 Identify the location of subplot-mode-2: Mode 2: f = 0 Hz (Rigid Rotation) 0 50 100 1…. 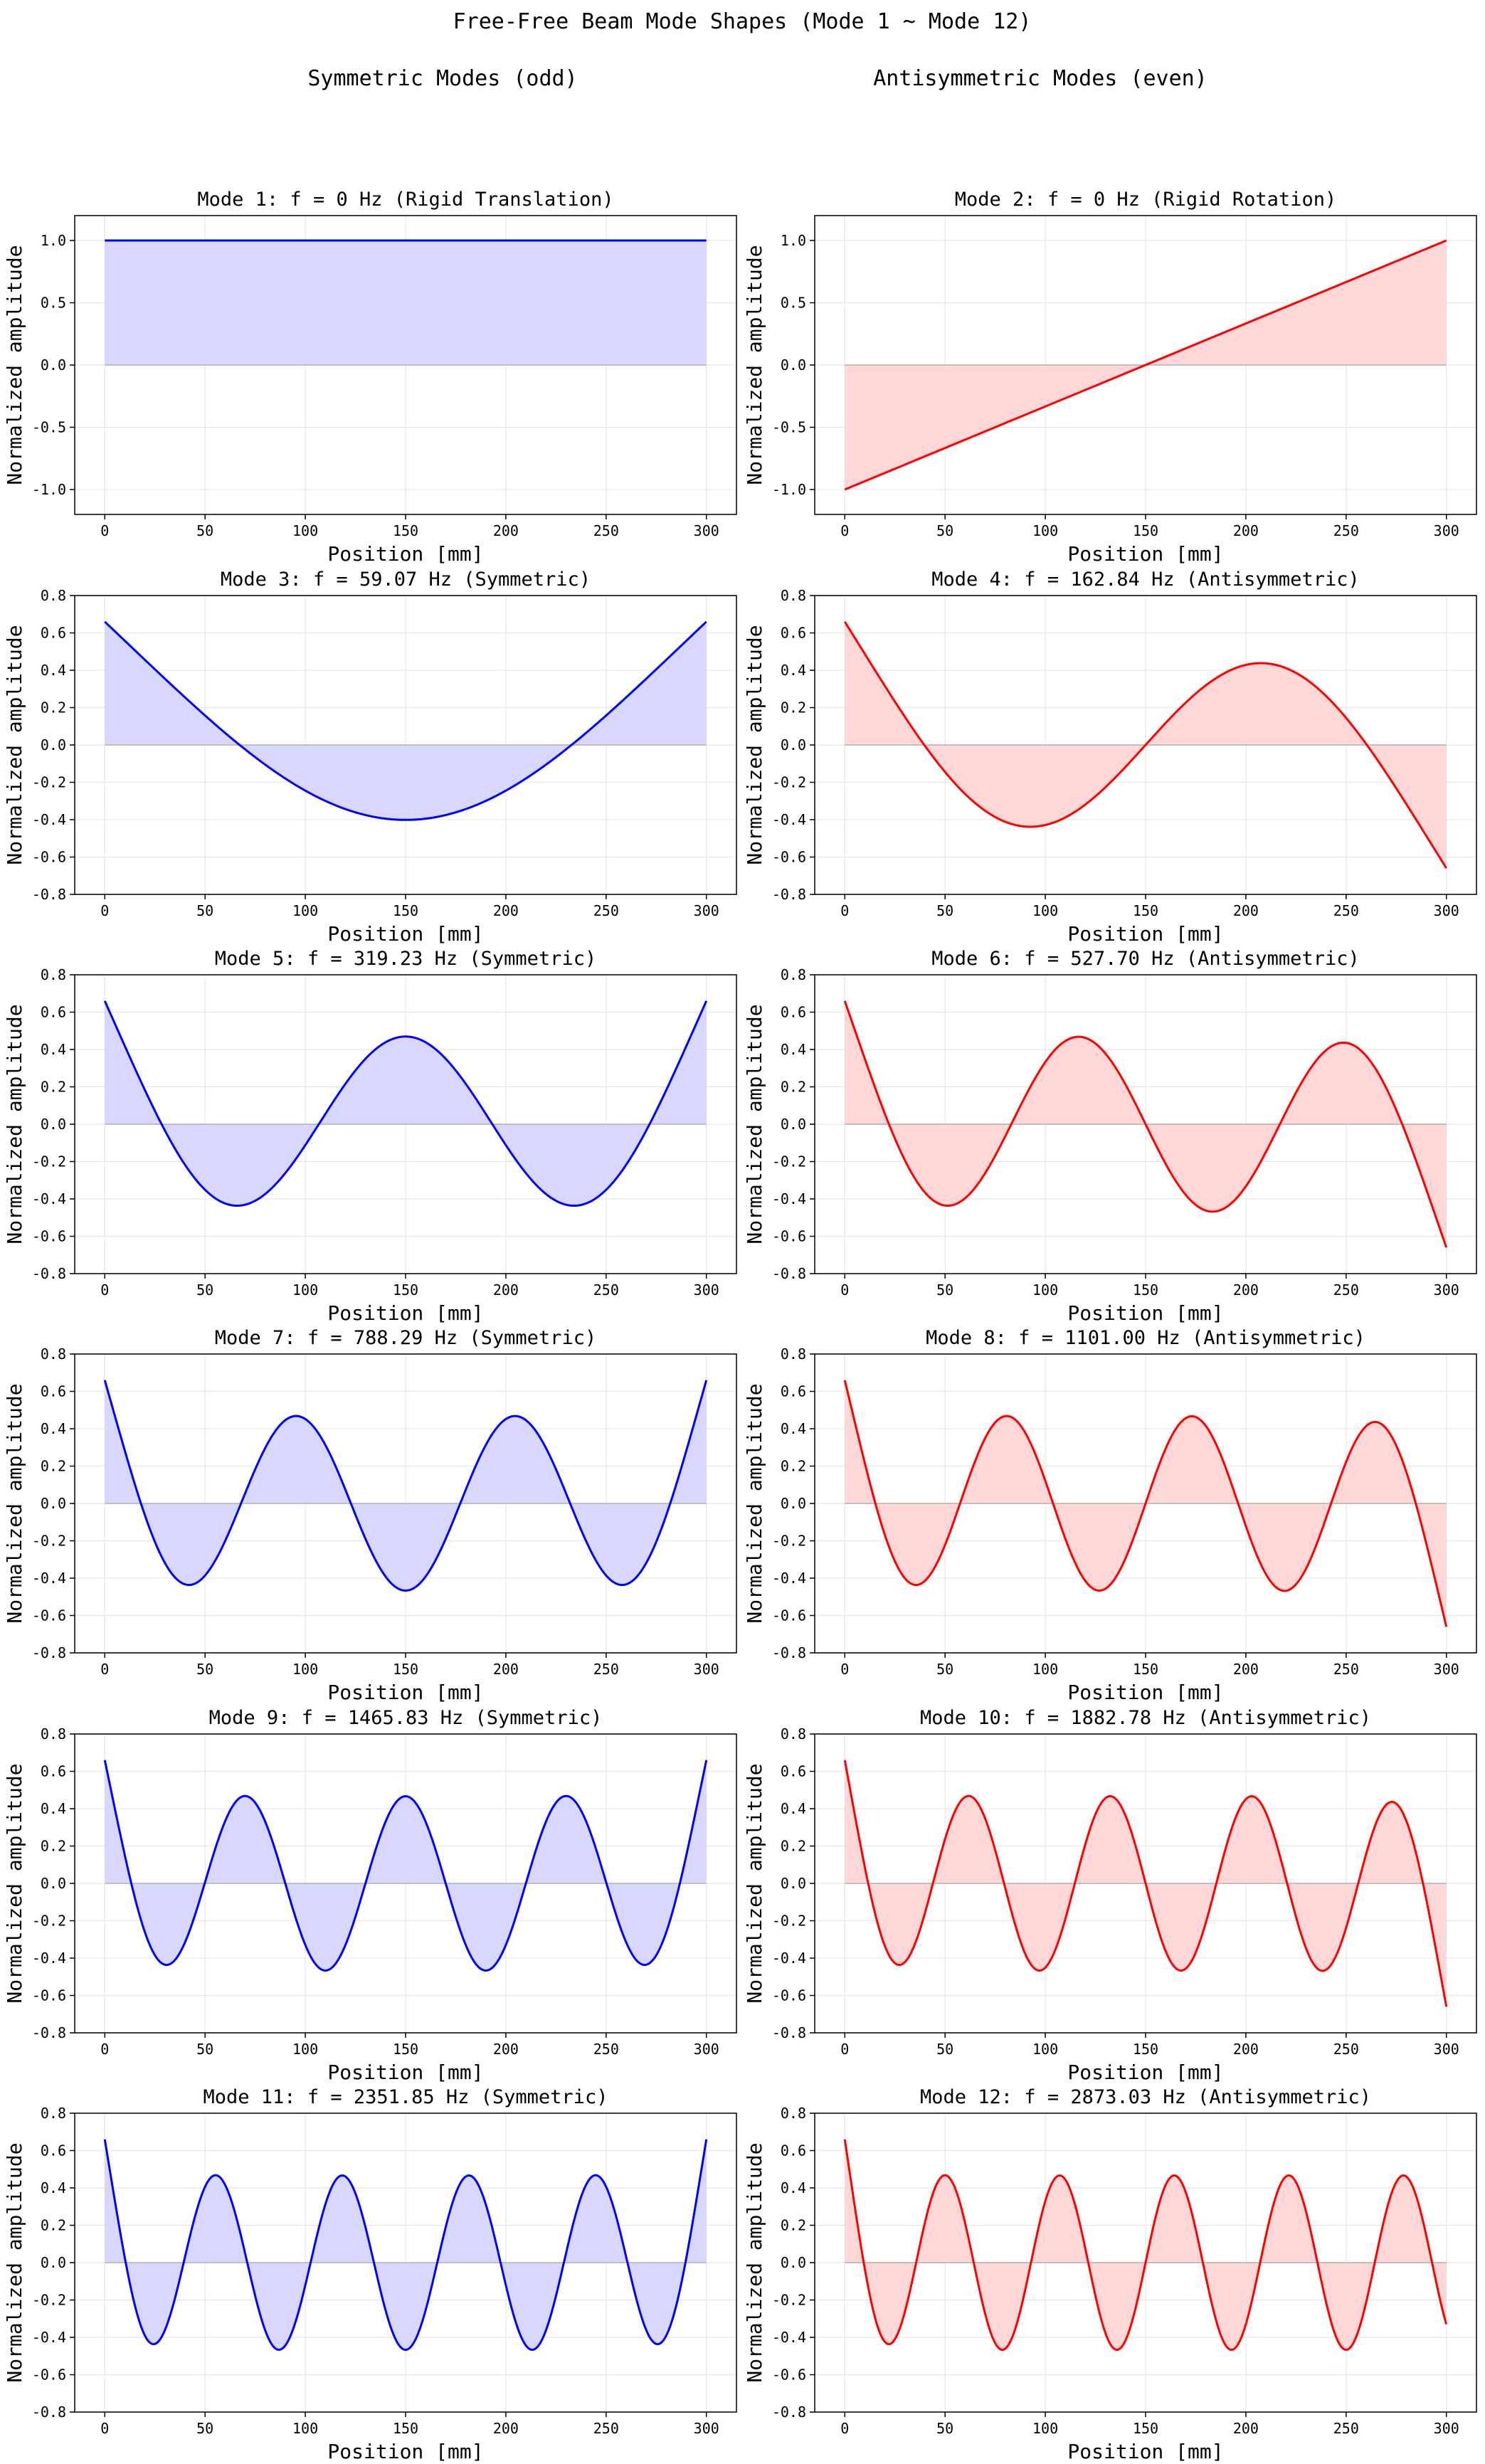
(1110, 378).